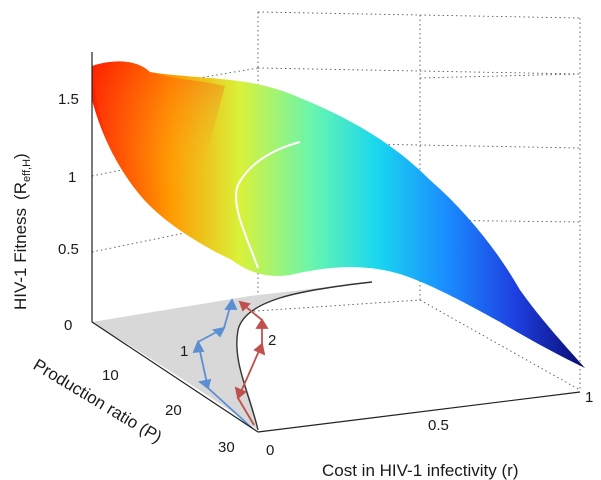  I want to click on z-tick-label: 1.5, so click(68, 99).